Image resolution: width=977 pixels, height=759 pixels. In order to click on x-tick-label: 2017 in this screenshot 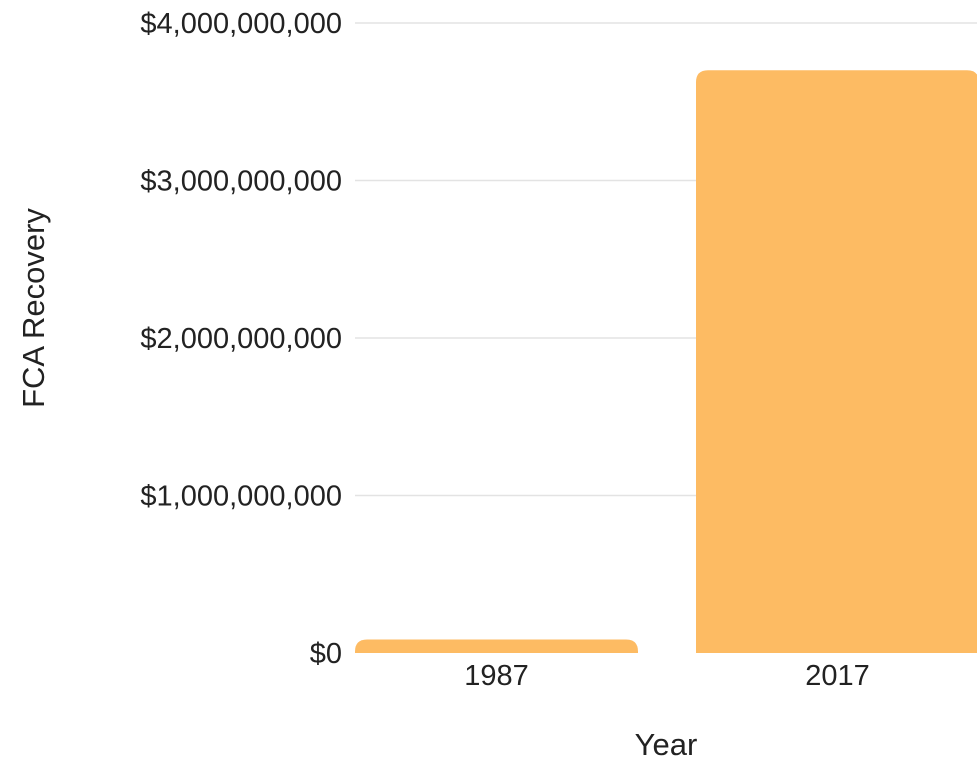, I will do `click(837, 676)`.